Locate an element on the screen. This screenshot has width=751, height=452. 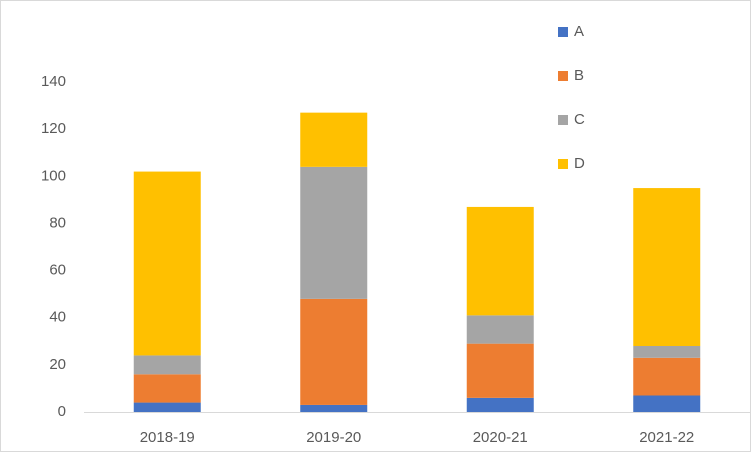
x-tick-label: 2020-21 is located at coordinates (500, 437).